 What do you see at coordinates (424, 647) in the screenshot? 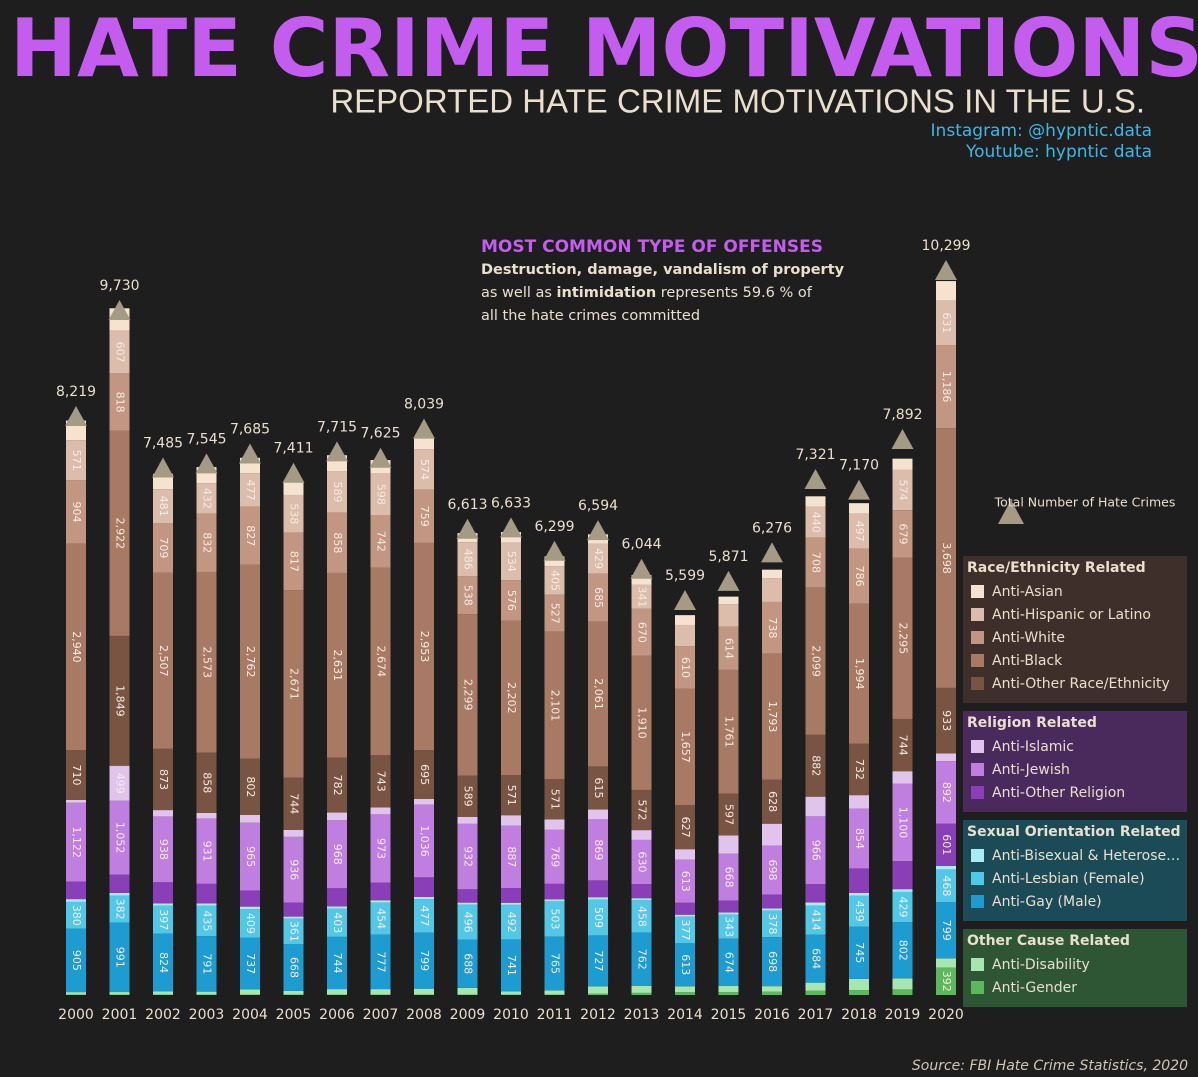
I see `segment-label: 2,953` at bounding box center [424, 647].